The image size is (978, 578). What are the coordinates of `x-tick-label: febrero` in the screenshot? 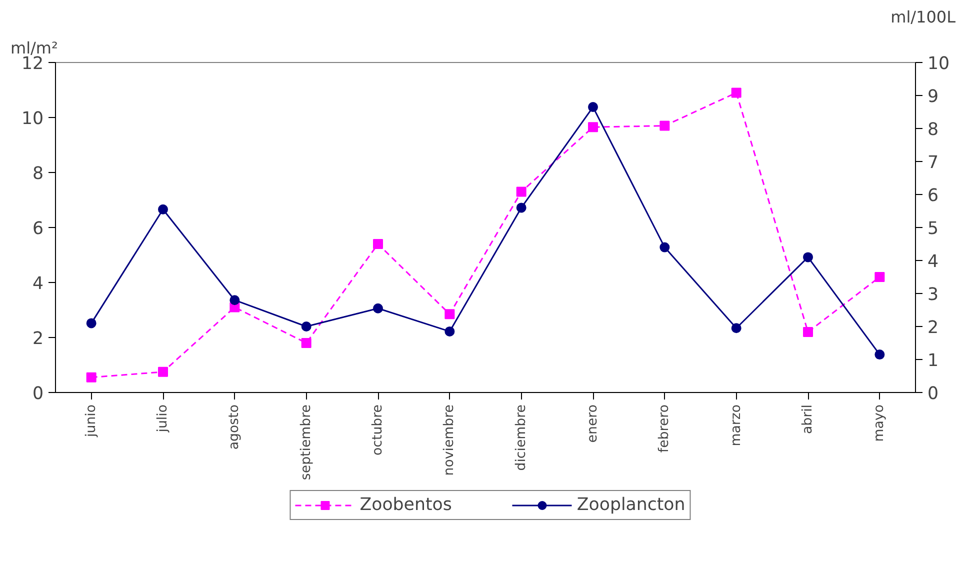 It's located at (664, 428).